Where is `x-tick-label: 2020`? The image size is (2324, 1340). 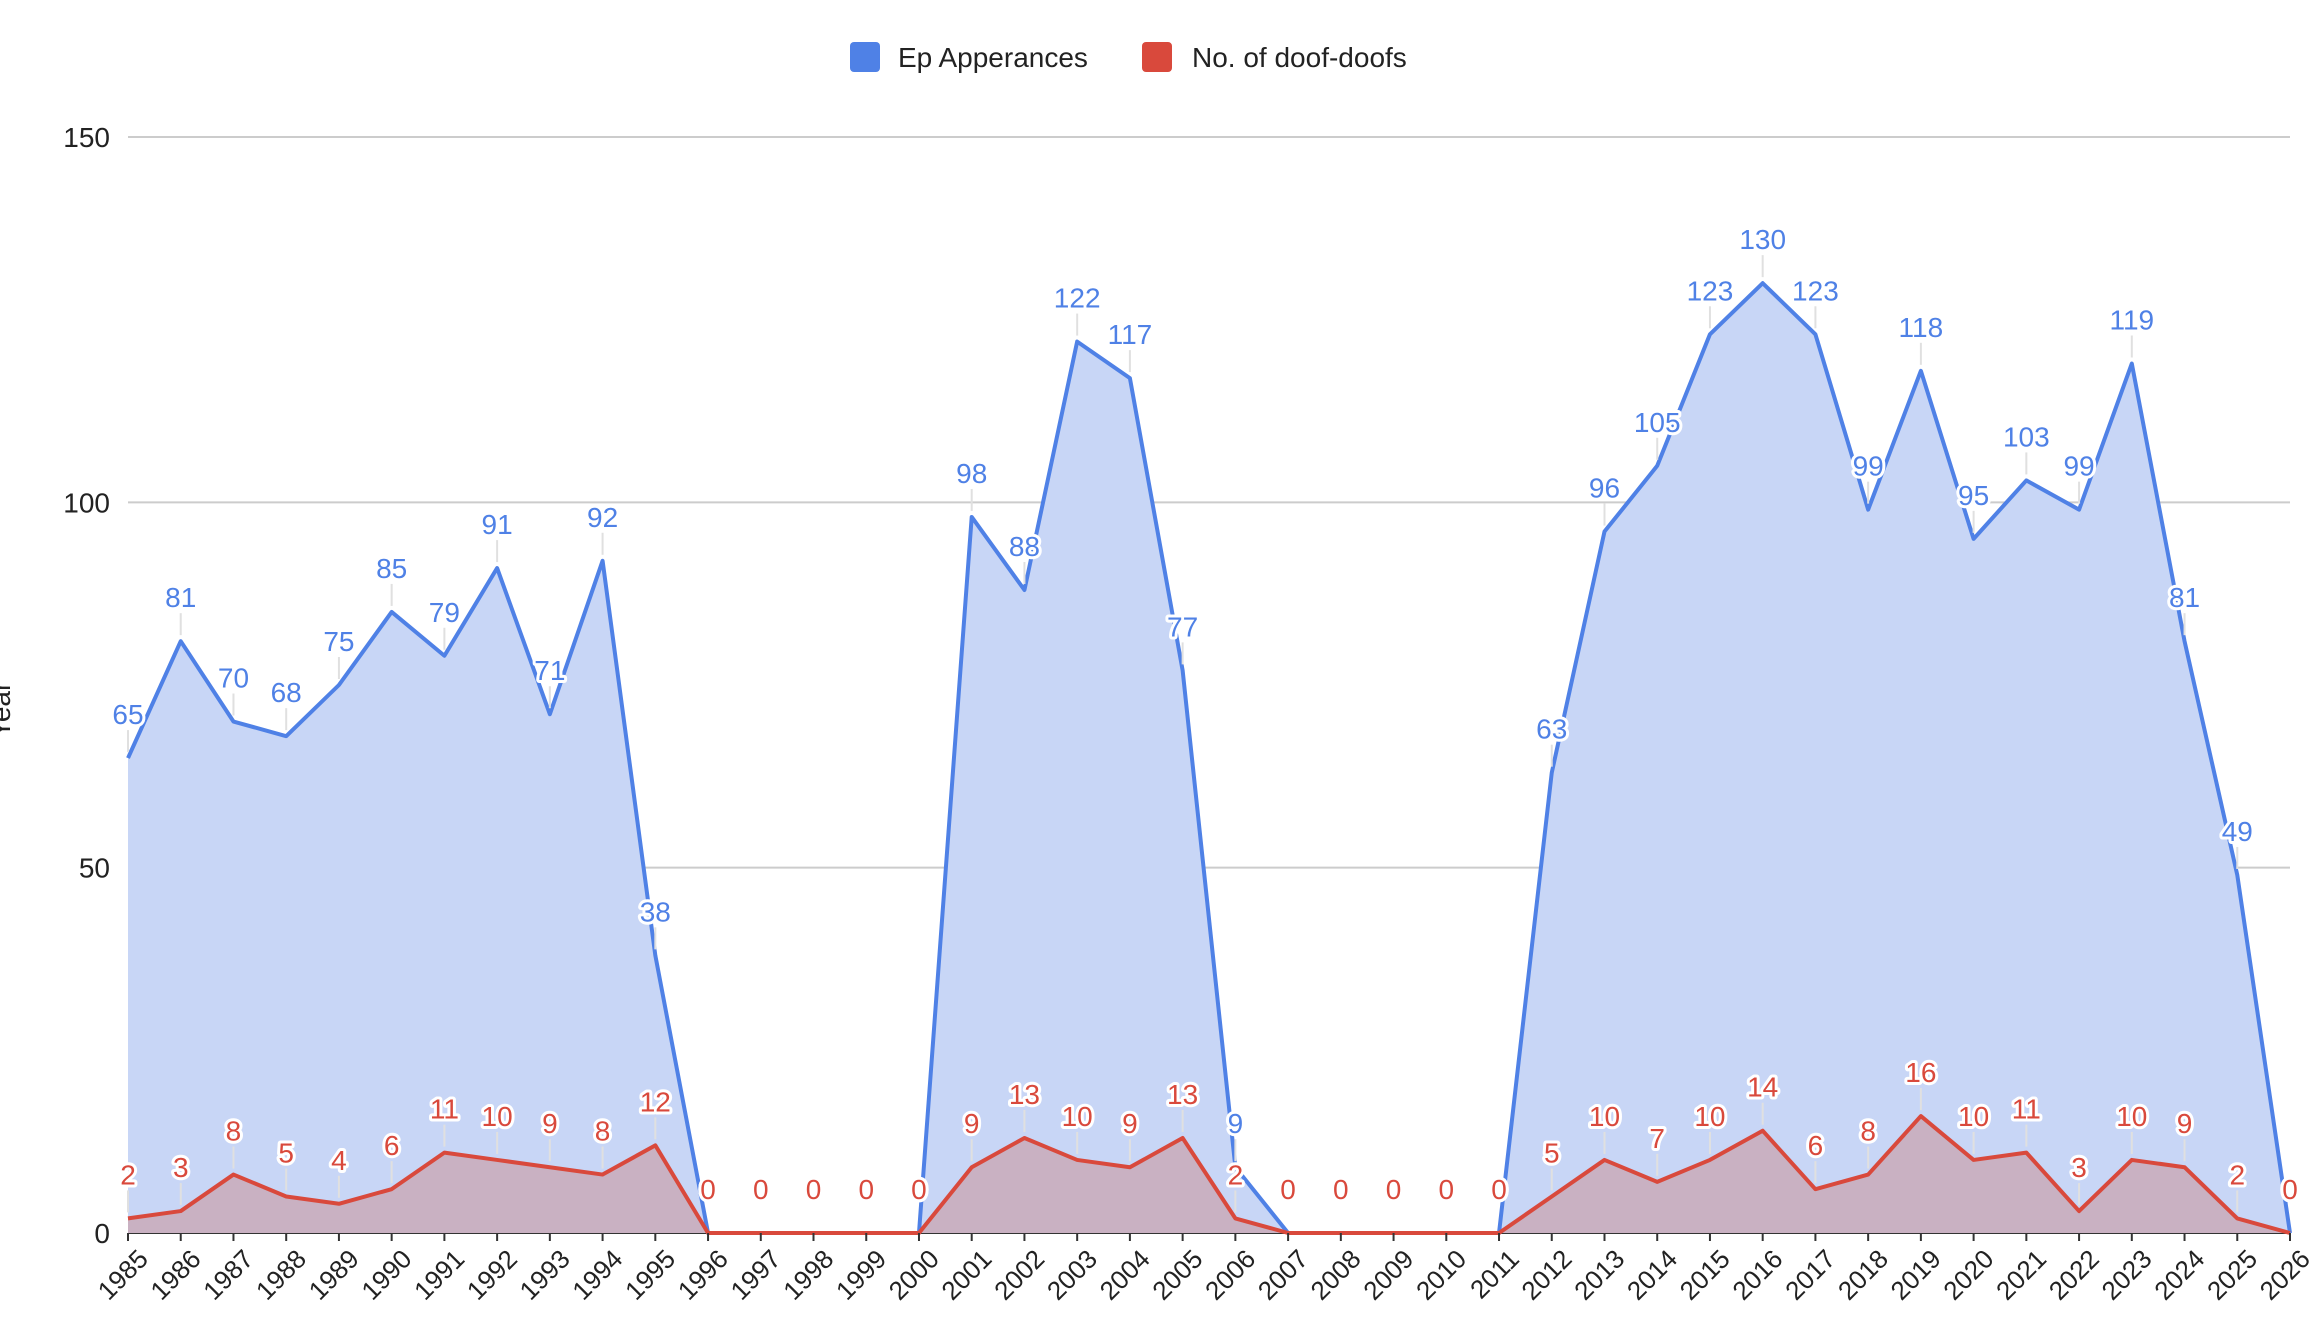 x-tick-label: 2020 is located at coordinates (1968, 1275).